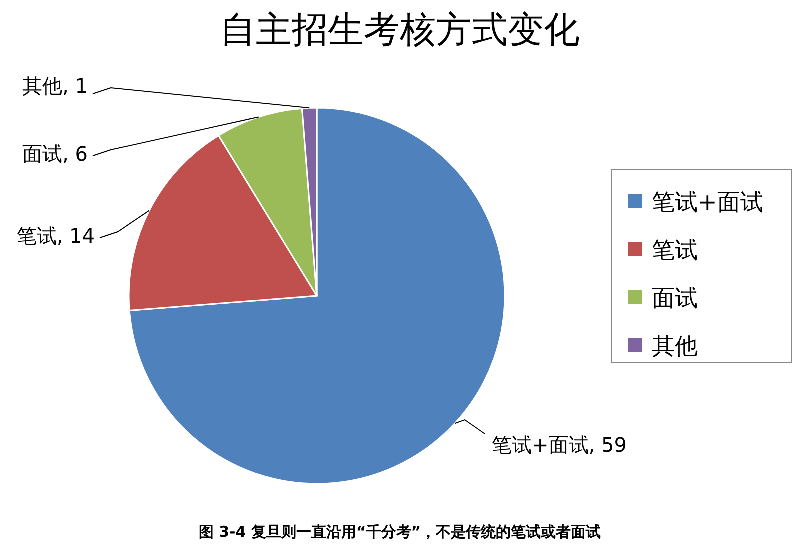  What do you see at coordinates (75, 236) in the screenshot?
I see `data-label: , 14` at bounding box center [75, 236].